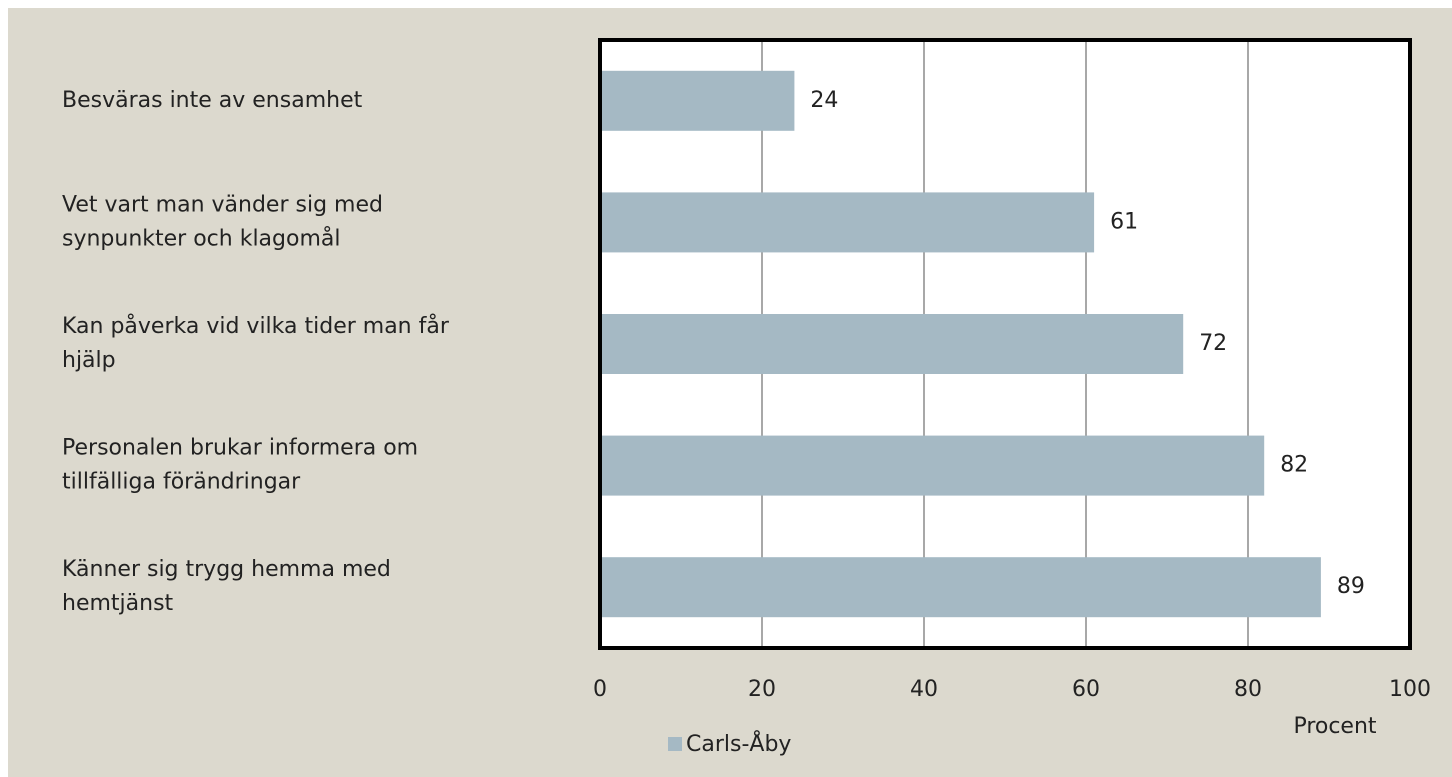 The height and width of the screenshot is (777, 1452). What do you see at coordinates (118, 603) in the screenshot?
I see `y-tick-label-line: hemtjänst` at bounding box center [118, 603].